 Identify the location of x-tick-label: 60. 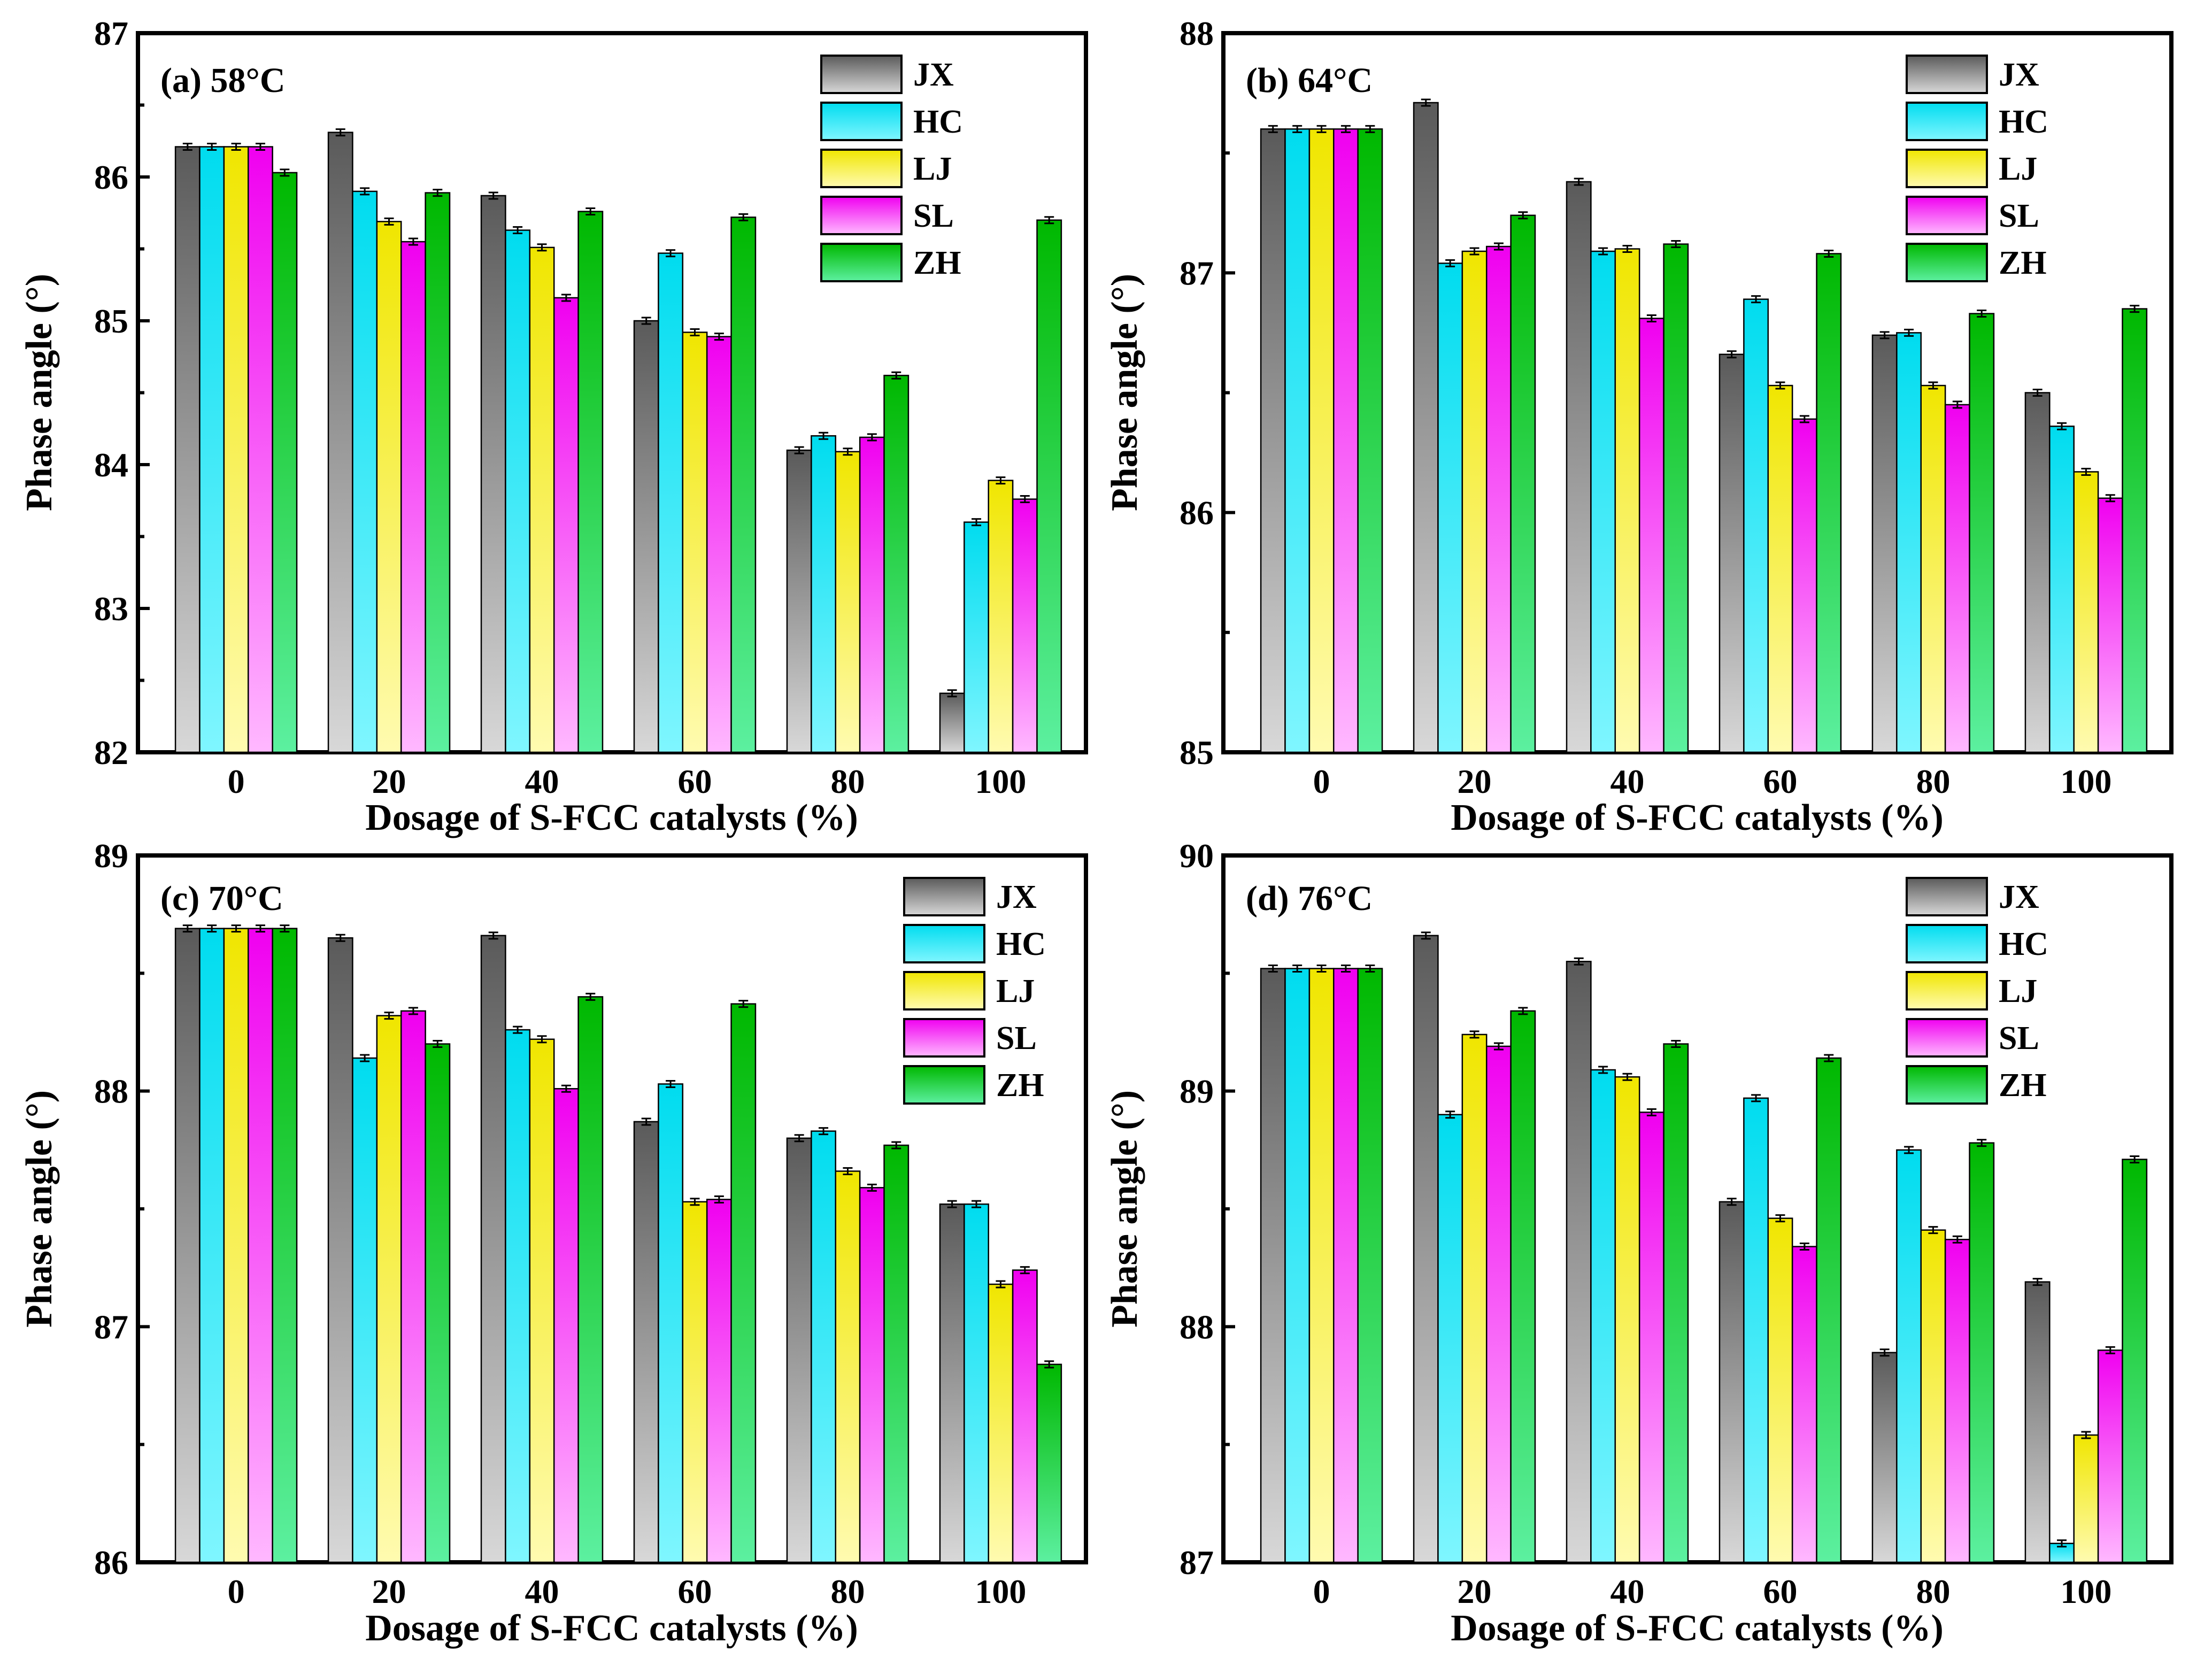
(694, 781).